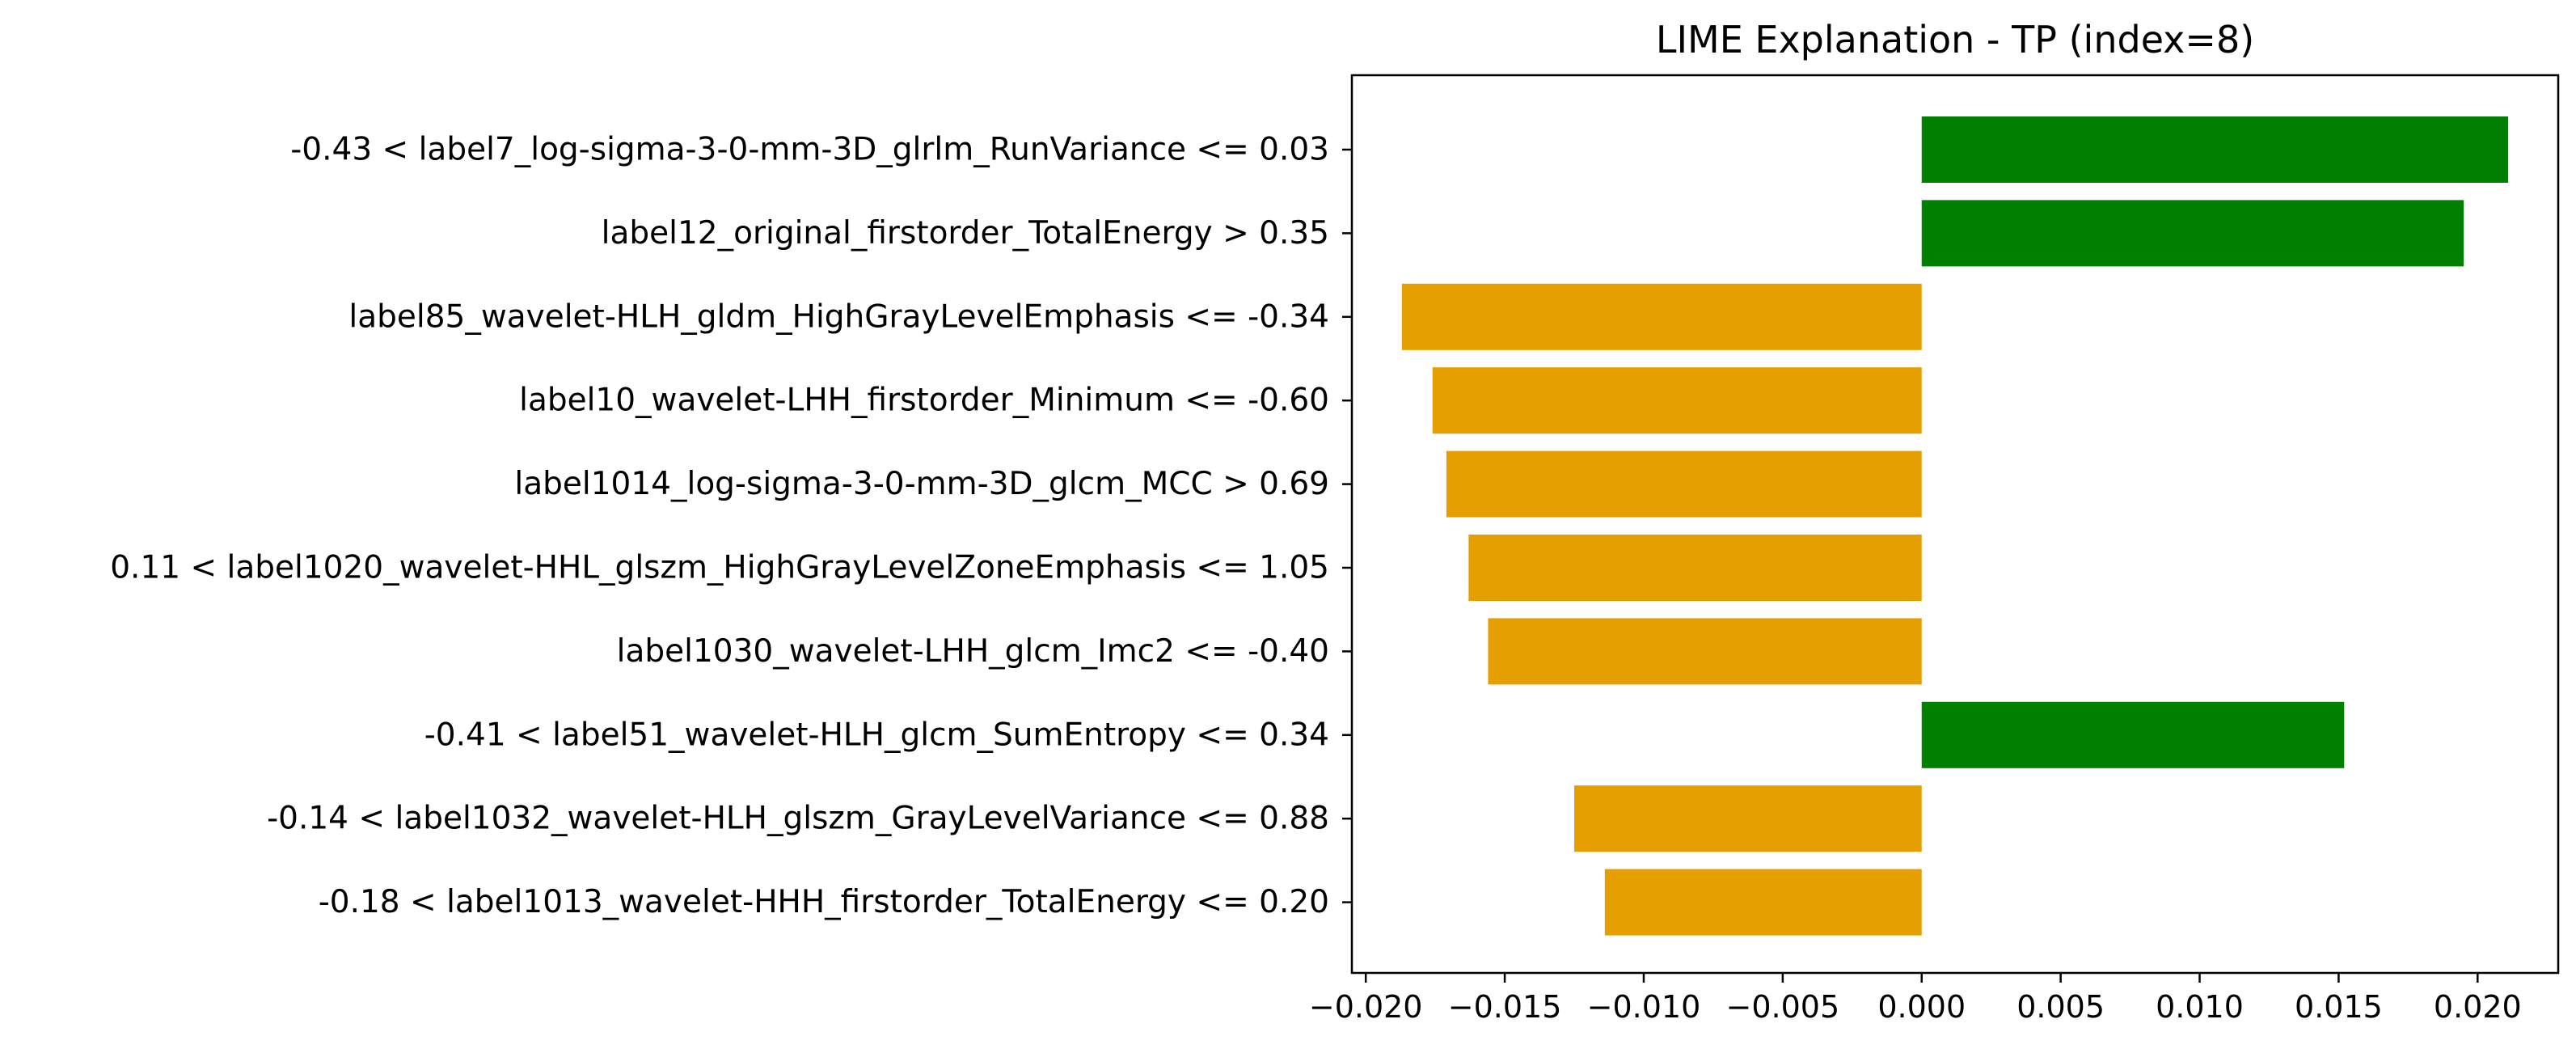 The height and width of the screenshot is (1053, 2576). Describe the element at coordinates (1644, 1007) in the screenshot. I see `x-tick-label: −0.010` at that location.